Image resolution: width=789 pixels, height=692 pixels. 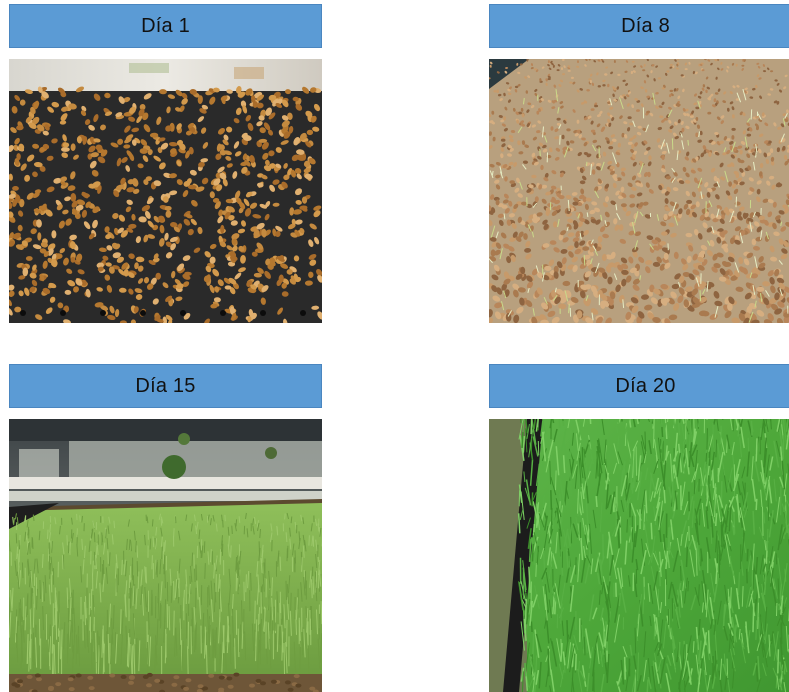 What do you see at coordinates (165, 26) in the screenshot?
I see `panel-label: Día 1` at bounding box center [165, 26].